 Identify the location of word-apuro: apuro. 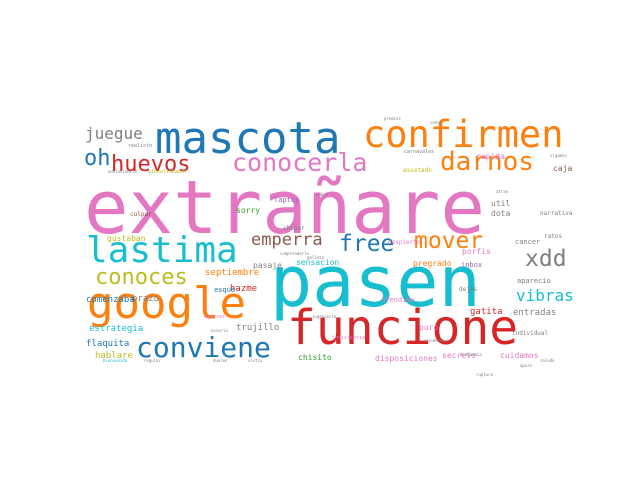
(526, 365).